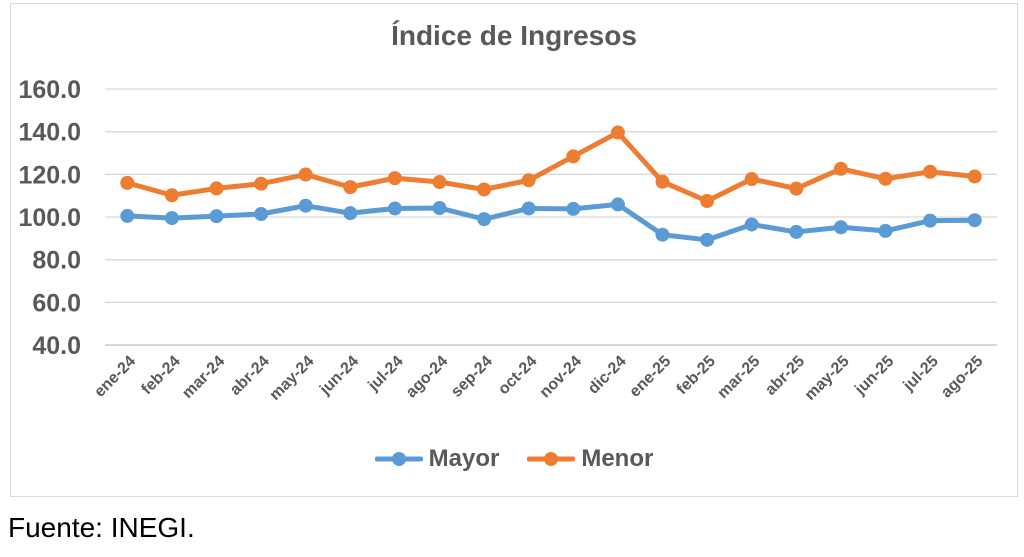  What do you see at coordinates (49, 175) in the screenshot?
I see `y-axis-tick-label: 120.0` at bounding box center [49, 175].